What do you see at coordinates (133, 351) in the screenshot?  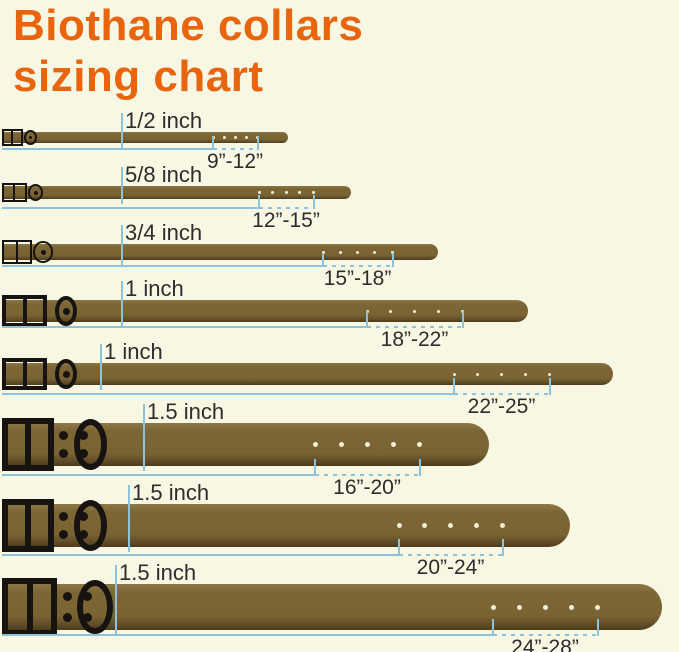 I see `collar-width-label: 1 inch` at bounding box center [133, 351].